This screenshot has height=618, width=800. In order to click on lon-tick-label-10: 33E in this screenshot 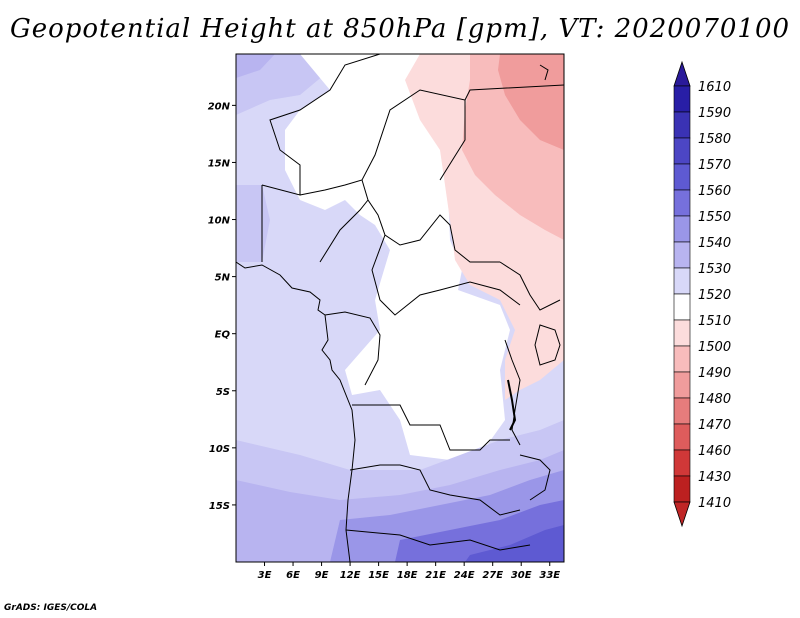, I will do `click(549, 575)`.